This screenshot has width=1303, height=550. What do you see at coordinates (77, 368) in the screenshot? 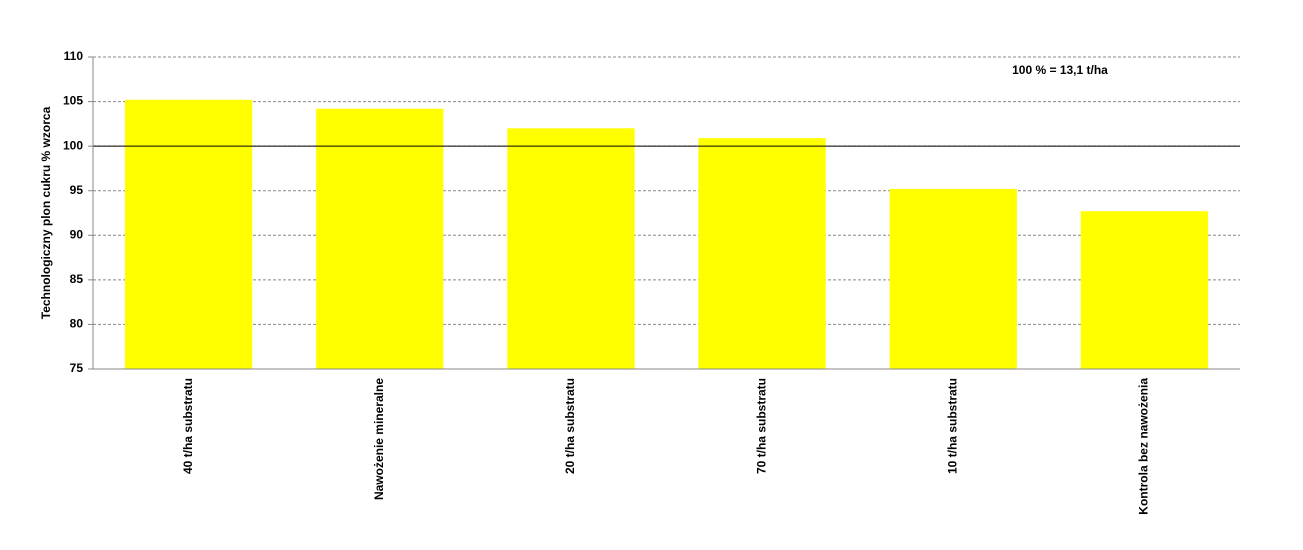
I see `y-tick-label: 75` at bounding box center [77, 368].